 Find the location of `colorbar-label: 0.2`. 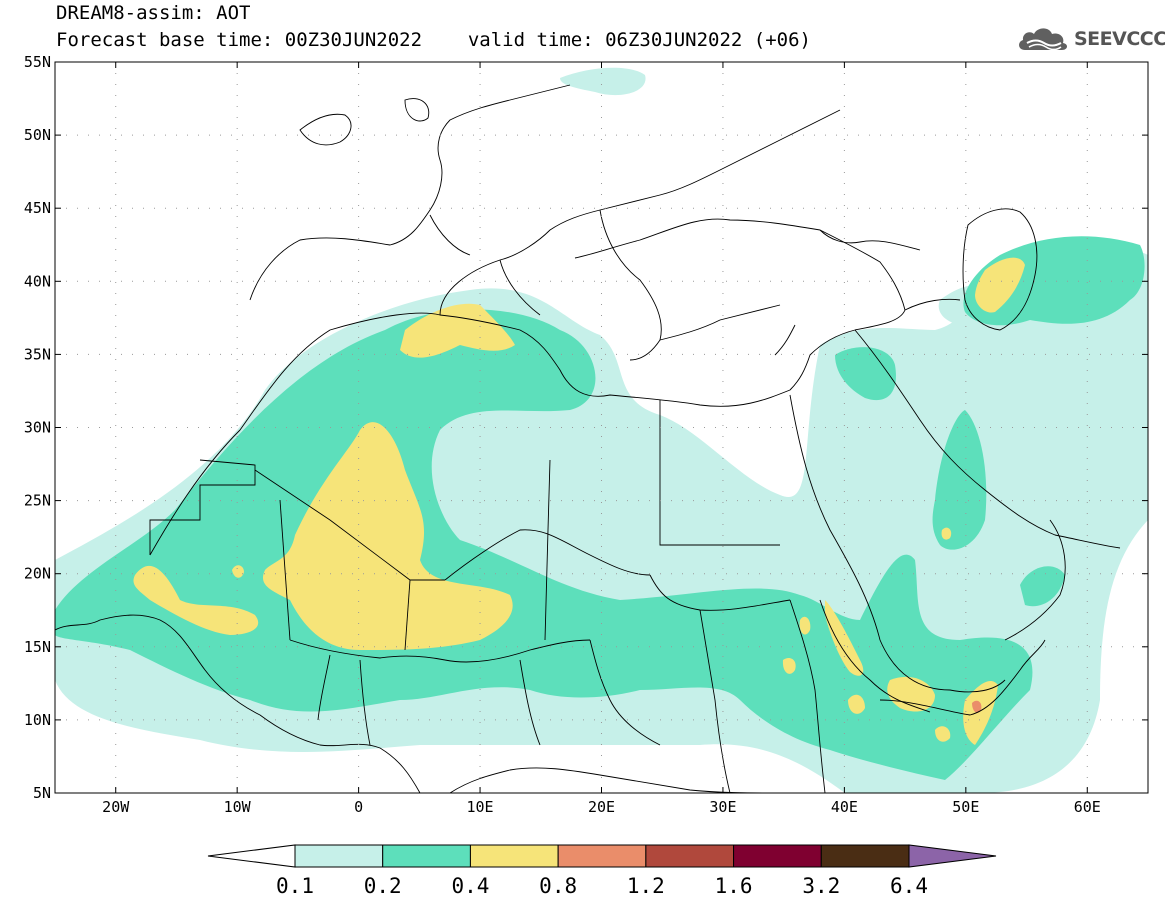

colorbar-label: 0.2 is located at coordinates (383, 886).